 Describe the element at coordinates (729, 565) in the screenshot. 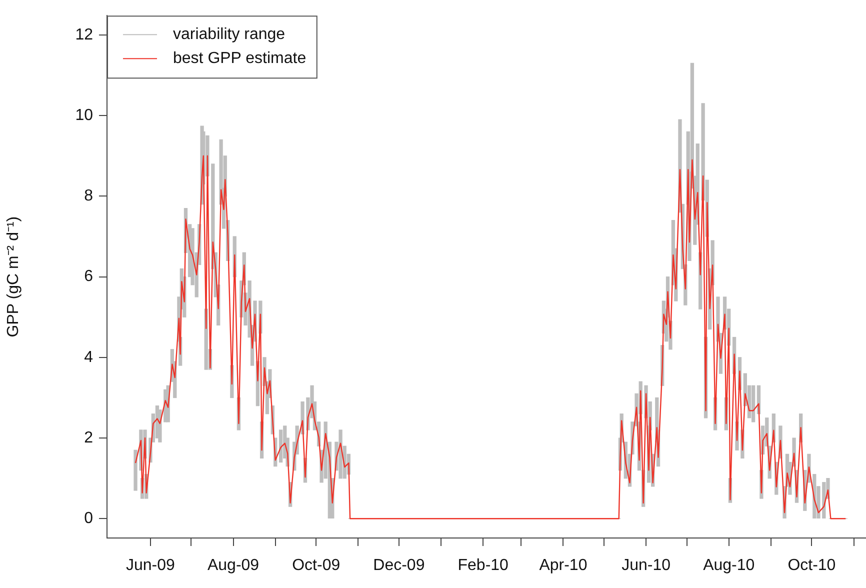

I see `x-tick-label: Aug-10` at that location.